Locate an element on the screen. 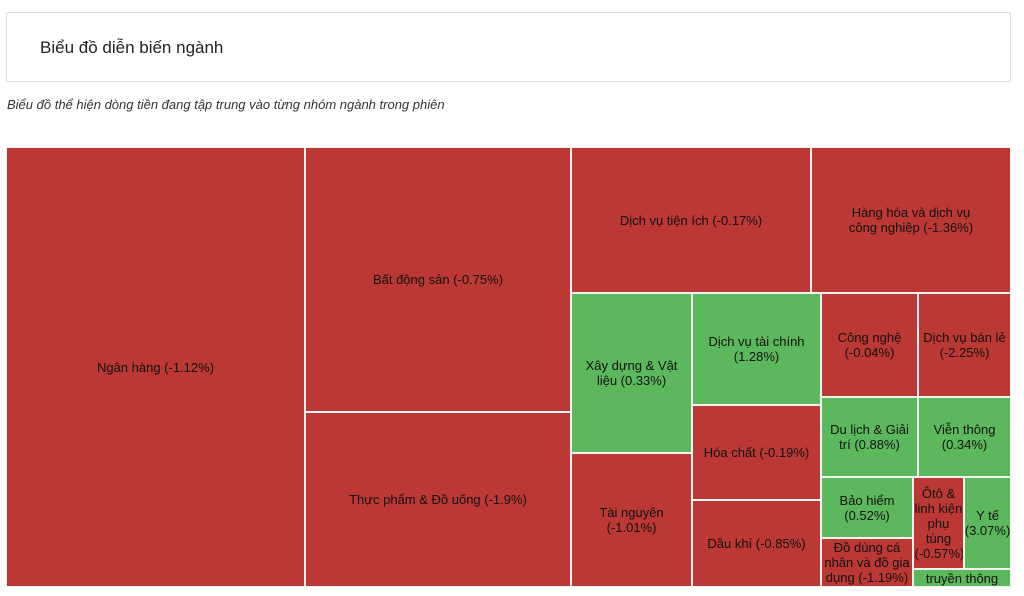  treemap-cell-10: Hóa chất (-0.19%) is located at coordinates (756, 452).